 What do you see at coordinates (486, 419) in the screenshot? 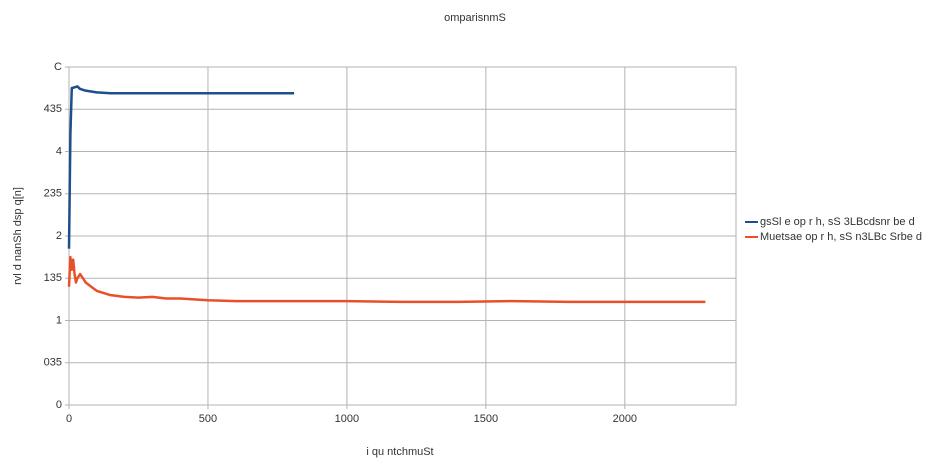
I see `x-tick-label: 1500` at bounding box center [486, 419].